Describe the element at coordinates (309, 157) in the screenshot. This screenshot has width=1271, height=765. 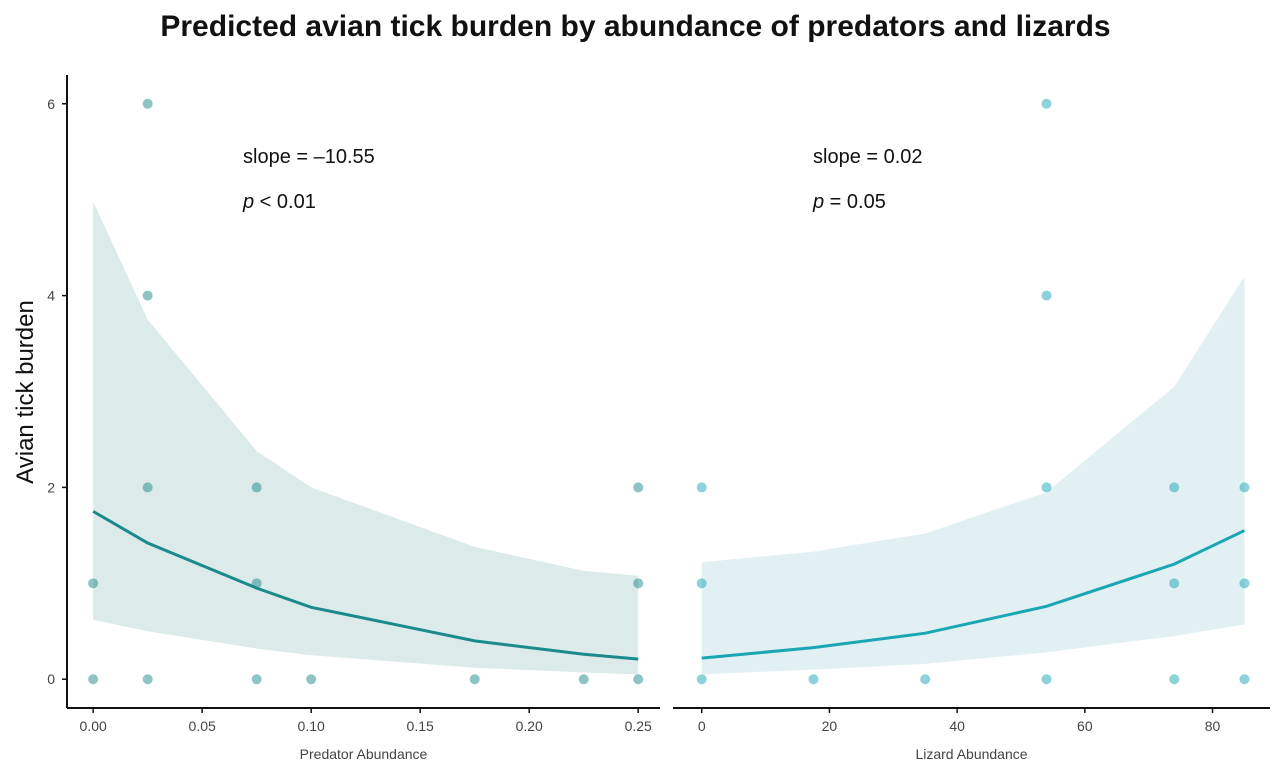
I see `slope-annotation: slope = –10.55` at that location.